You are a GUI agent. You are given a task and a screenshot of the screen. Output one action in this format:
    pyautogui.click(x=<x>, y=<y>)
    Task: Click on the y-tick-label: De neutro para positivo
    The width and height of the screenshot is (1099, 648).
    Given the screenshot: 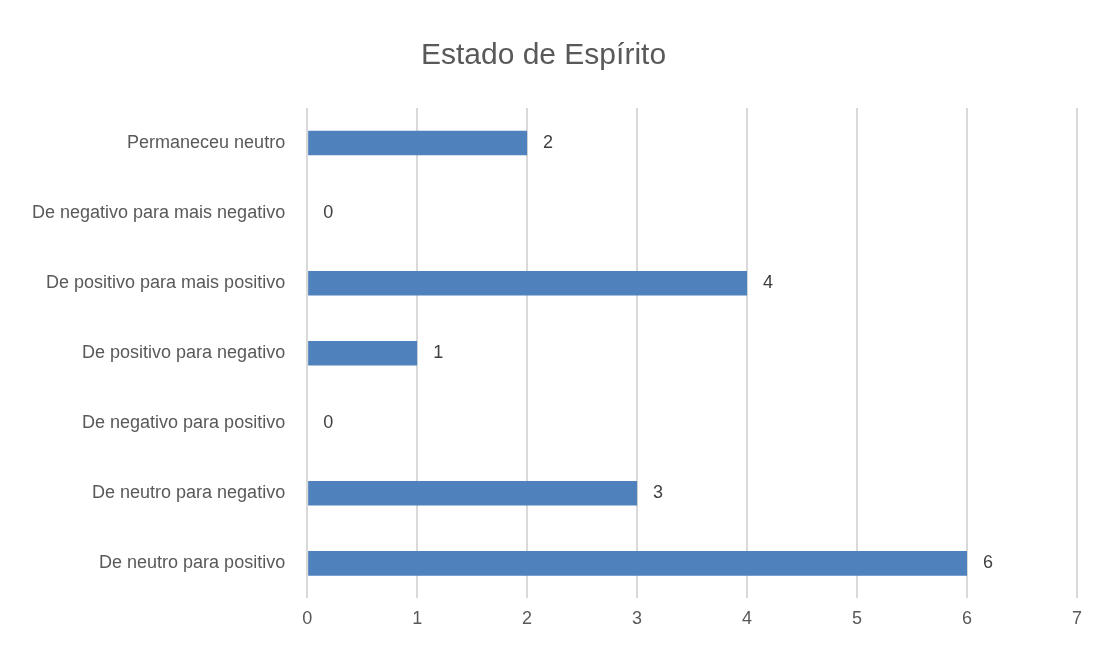 What is the action you would take?
    pyautogui.click(x=192, y=562)
    